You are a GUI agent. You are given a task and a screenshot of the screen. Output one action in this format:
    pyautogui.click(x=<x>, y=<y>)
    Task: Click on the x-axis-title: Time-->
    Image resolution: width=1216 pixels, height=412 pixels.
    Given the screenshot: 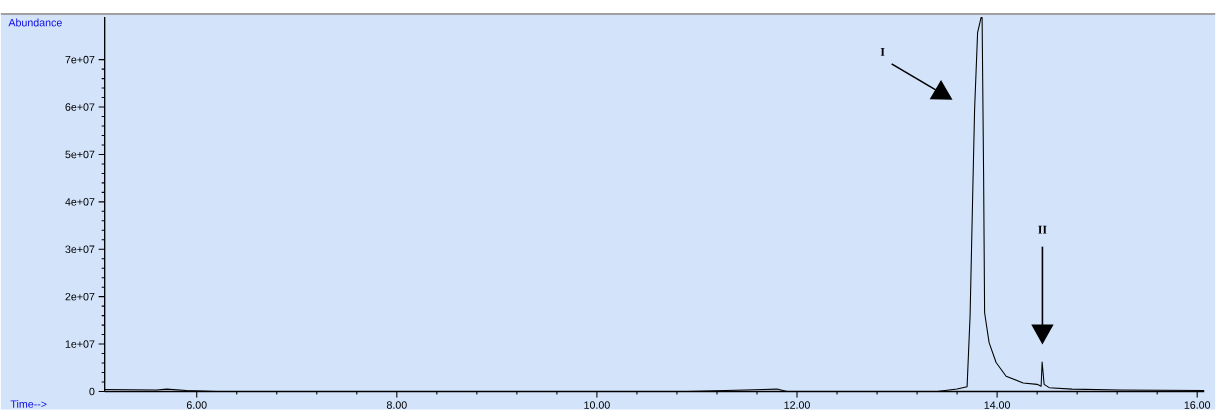 What is the action you would take?
    pyautogui.click(x=28, y=403)
    